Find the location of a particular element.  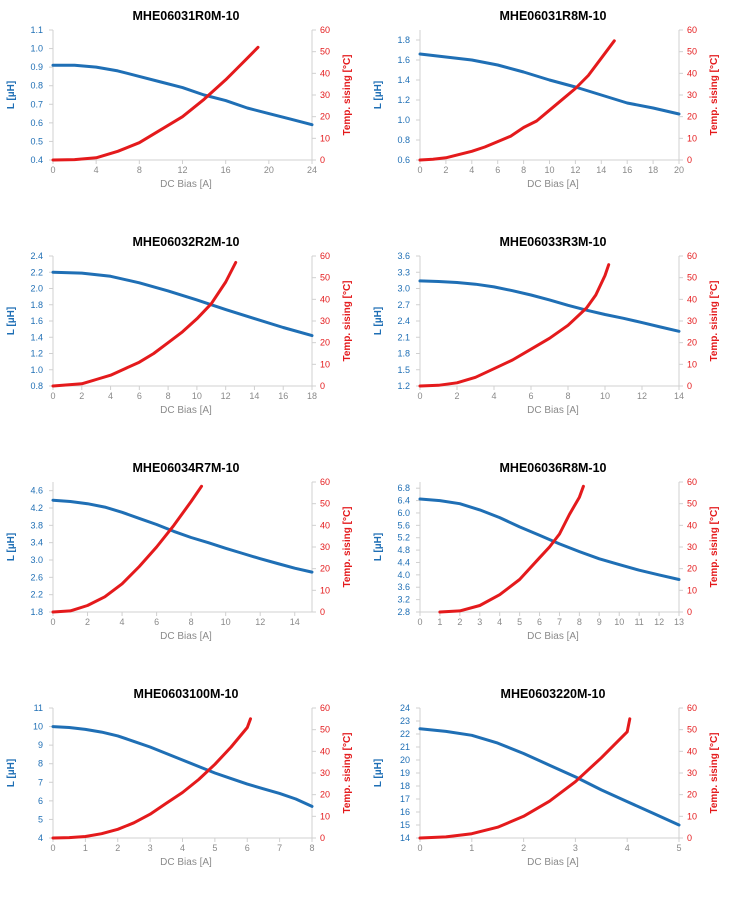

chart-title: MHE06033R3M-10 is located at coordinates (553, 242).